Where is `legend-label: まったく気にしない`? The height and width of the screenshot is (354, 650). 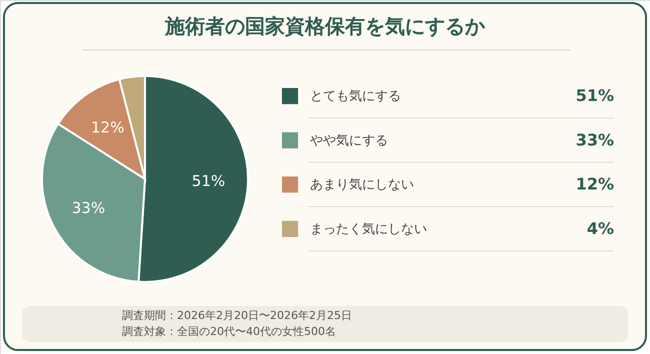 legend-label: まったく気にしない is located at coordinates (368, 229).